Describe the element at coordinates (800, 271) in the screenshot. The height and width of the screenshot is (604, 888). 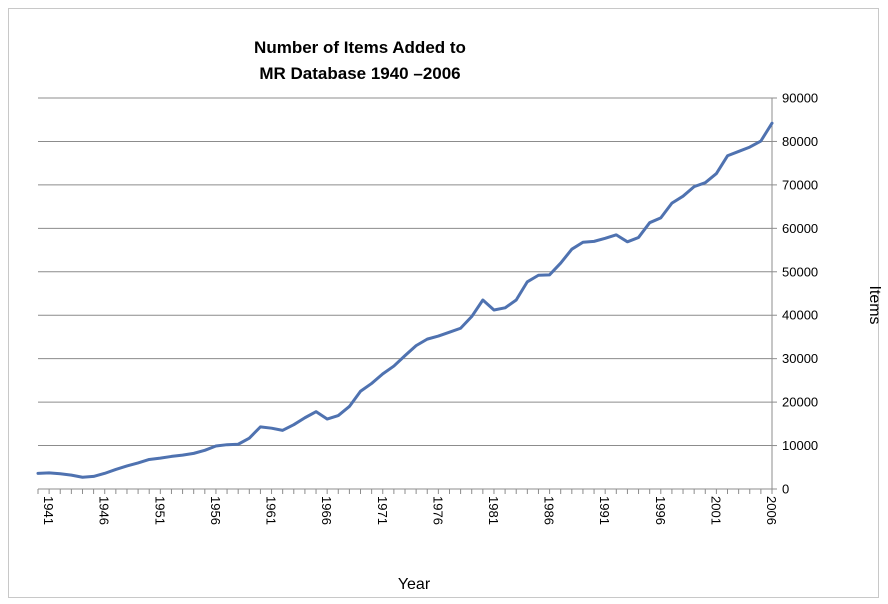
I see `y-tick-label: 50000` at that location.